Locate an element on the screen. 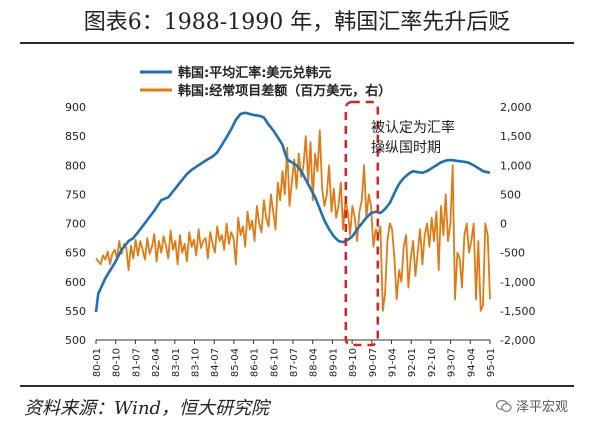  title-divider is located at coordinates (297, 43).